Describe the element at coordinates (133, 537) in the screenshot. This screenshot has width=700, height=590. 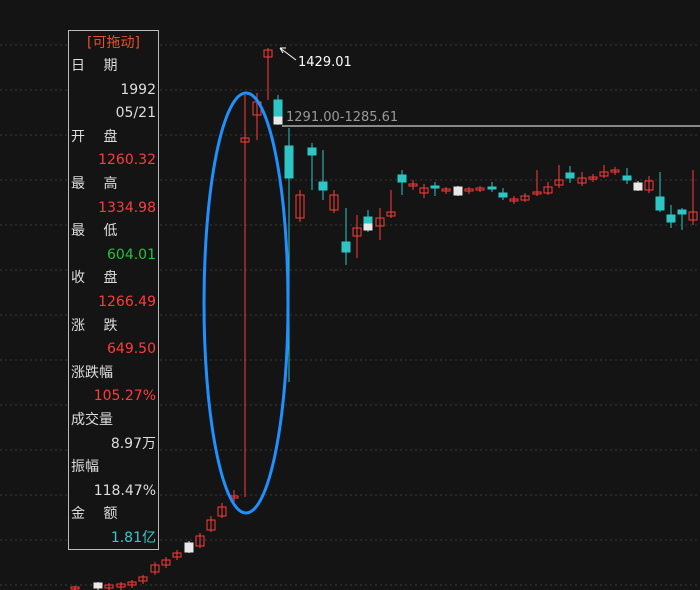
I see `field-value: 1.81亿` at that location.